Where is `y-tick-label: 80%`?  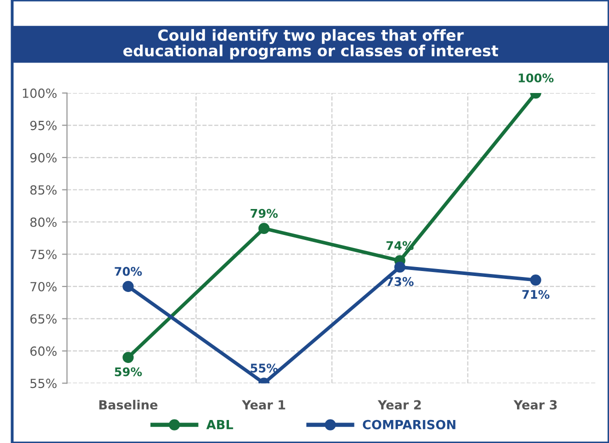
y-tick-label: 80% is located at coordinates (43, 222).